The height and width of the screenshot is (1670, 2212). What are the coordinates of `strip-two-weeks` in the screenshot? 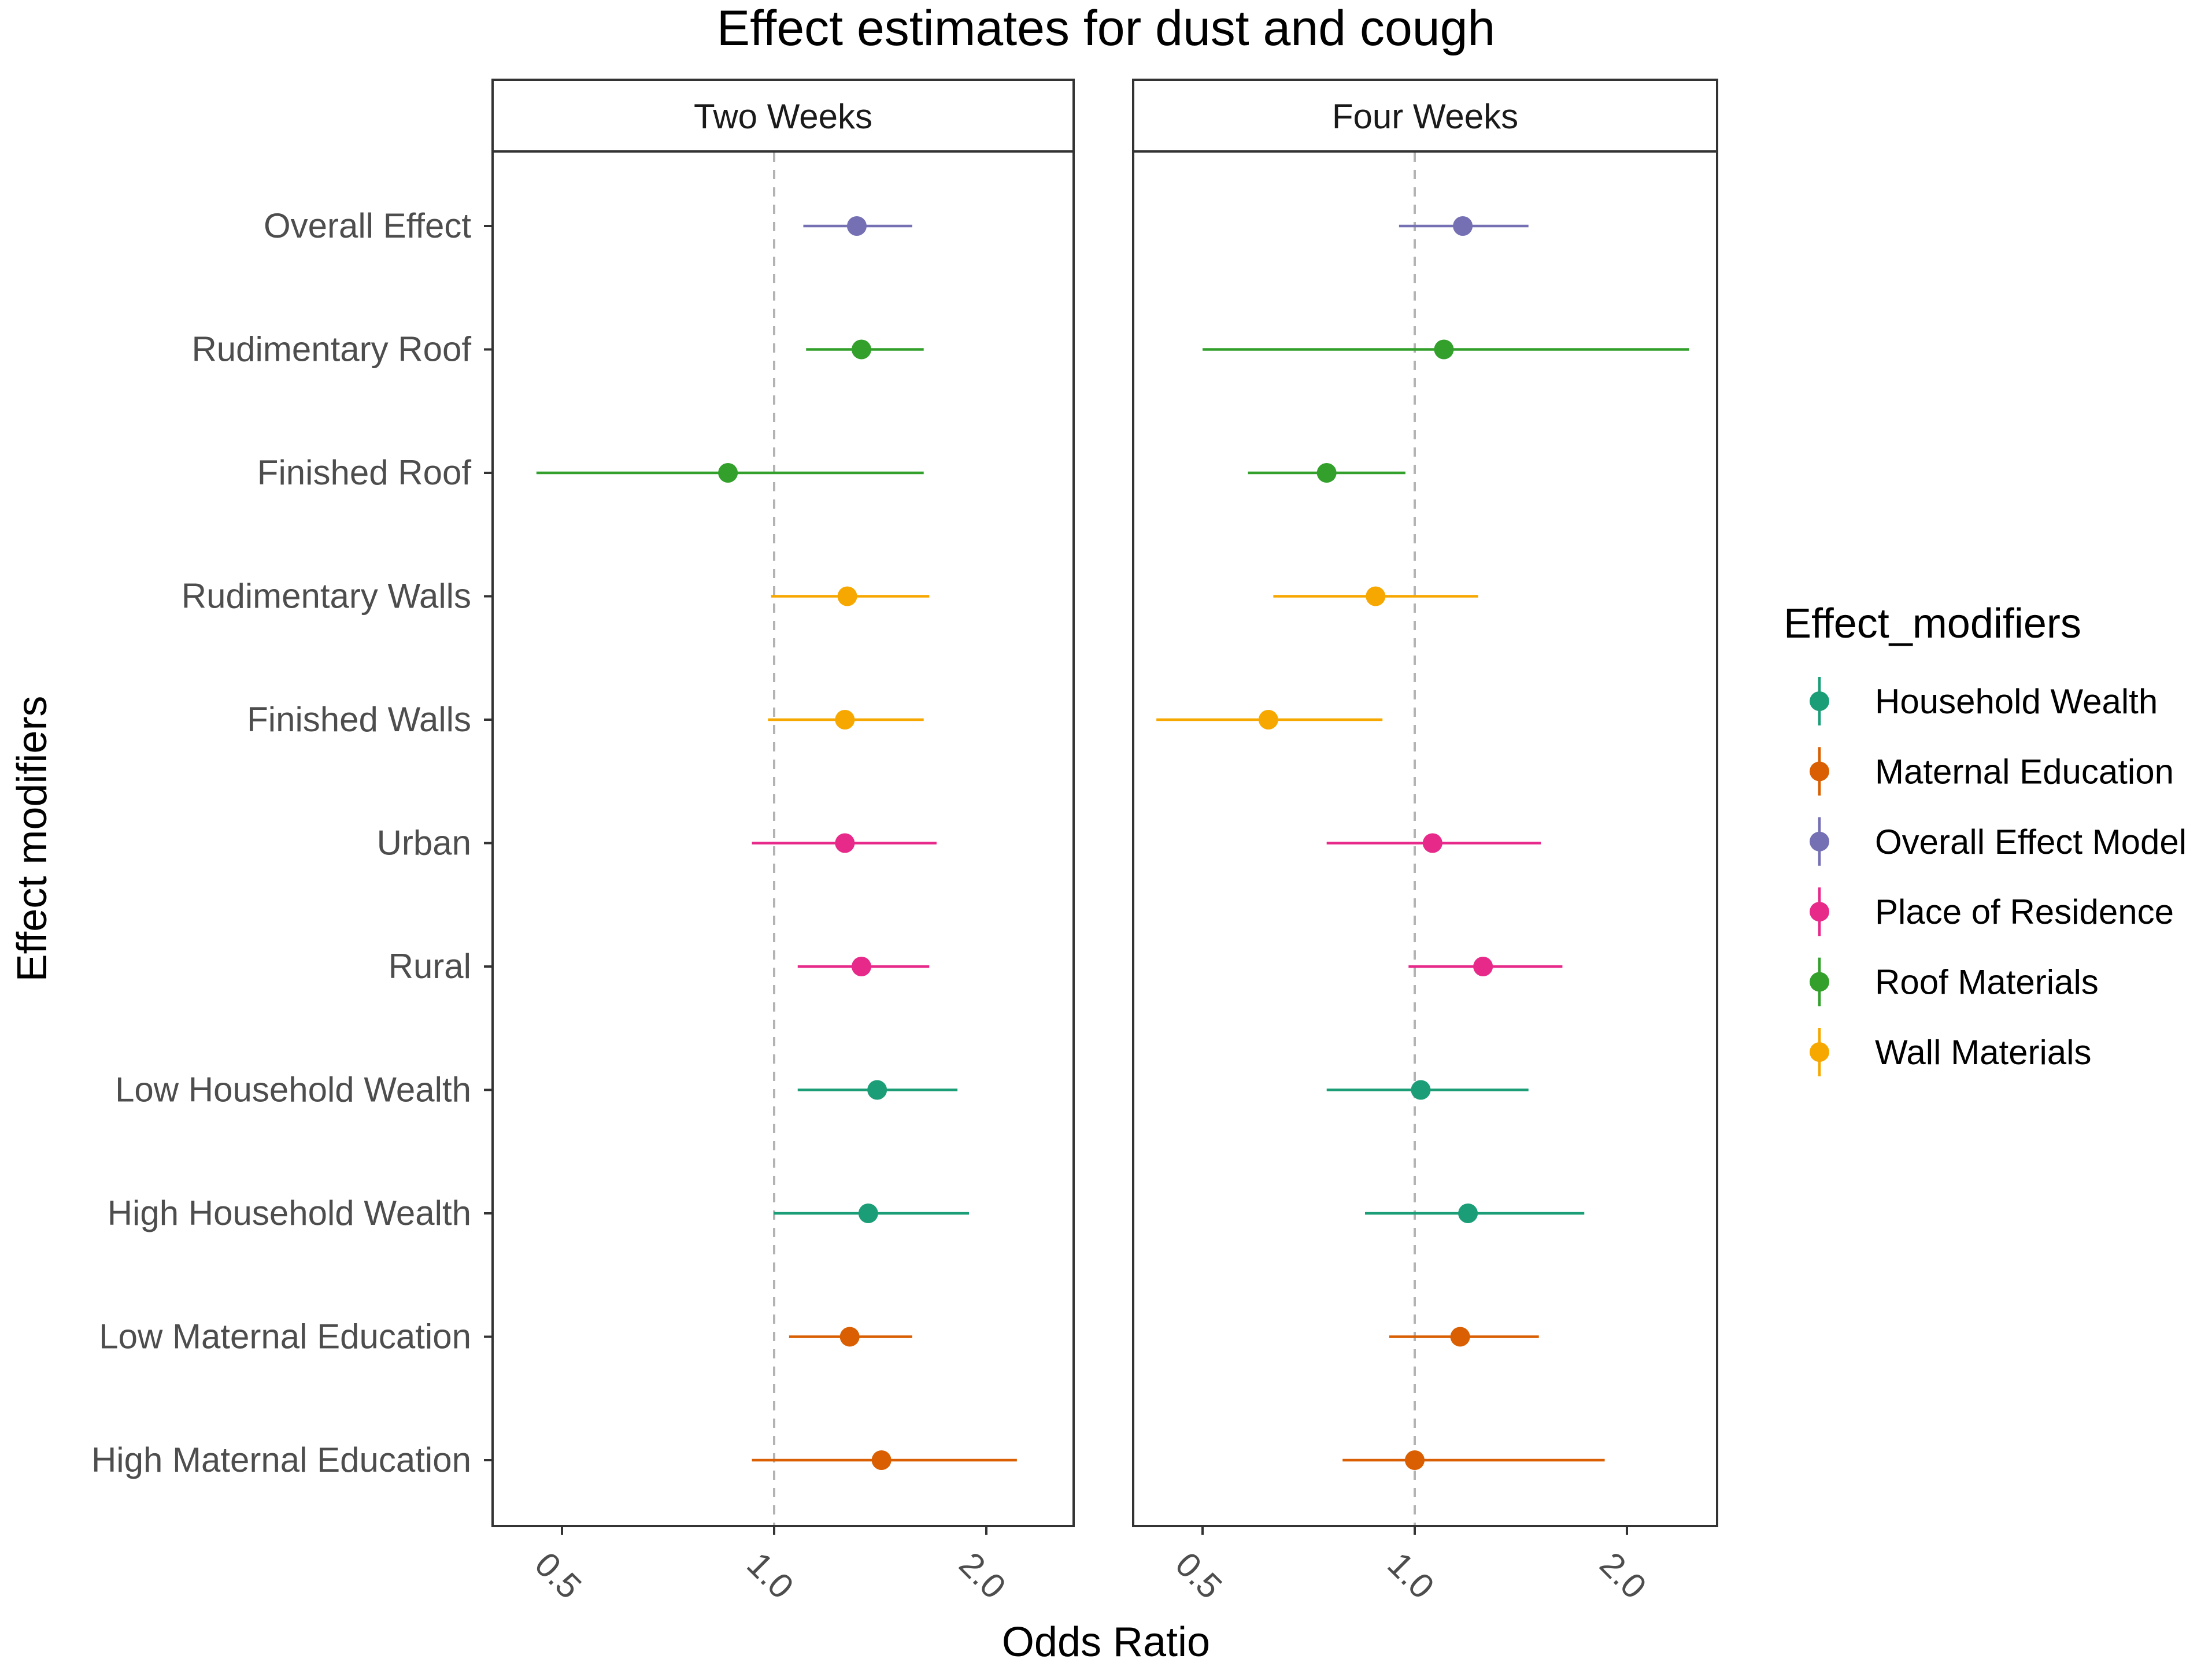 It's located at (783, 116).